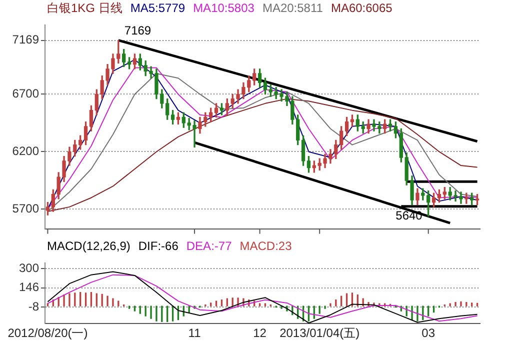 This screenshot has width=510, height=344. Describe the element at coordinates (266, 246) in the screenshot. I see `text: MACD:23` at that location.